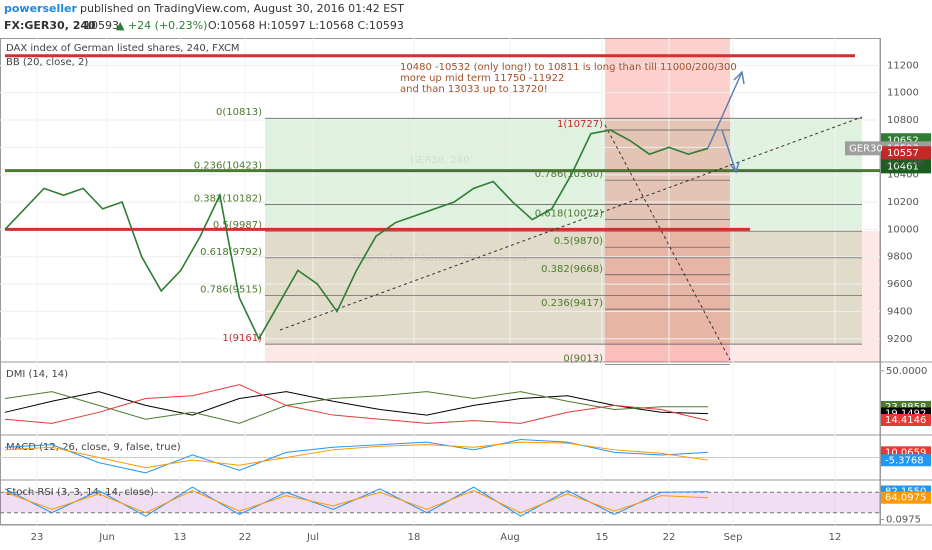  Describe the element at coordinates (899, 284) in the screenshot. I see `y-tick-label: 9600` at that location.